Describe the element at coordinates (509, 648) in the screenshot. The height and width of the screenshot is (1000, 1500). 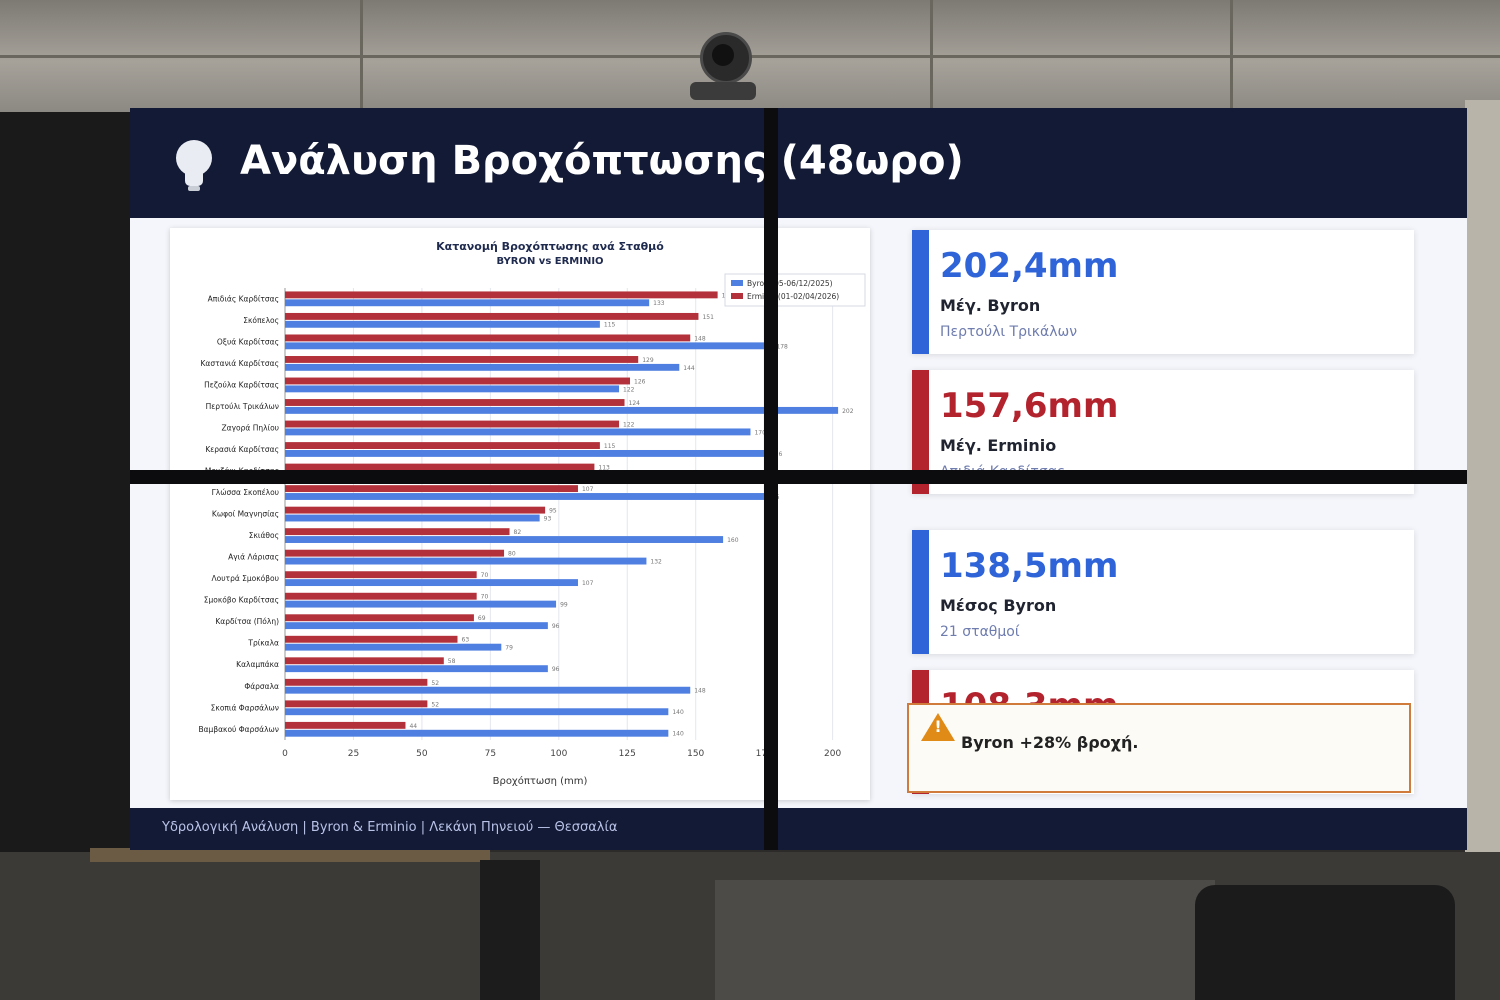
I see `data-label: 79` at that location.